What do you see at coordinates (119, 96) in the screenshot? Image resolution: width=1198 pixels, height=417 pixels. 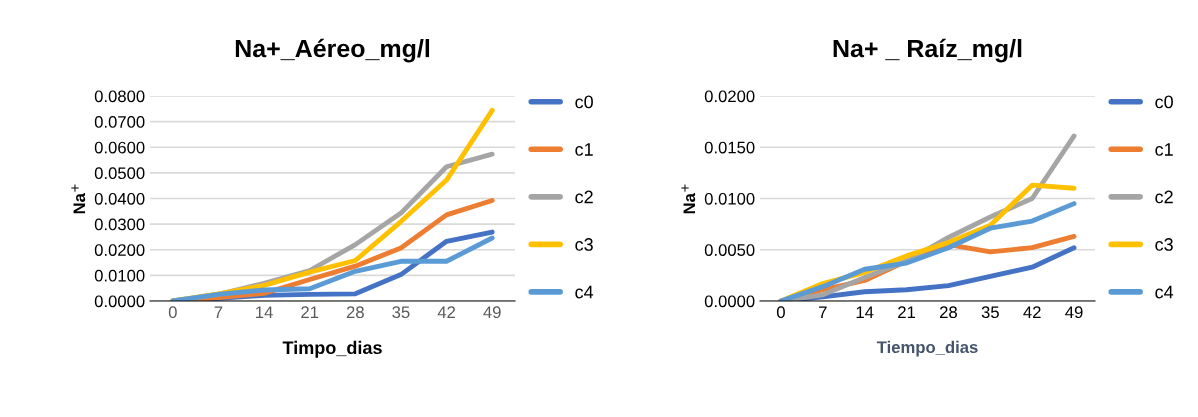 I see `y-tick-label: 0.0800` at bounding box center [119, 96].